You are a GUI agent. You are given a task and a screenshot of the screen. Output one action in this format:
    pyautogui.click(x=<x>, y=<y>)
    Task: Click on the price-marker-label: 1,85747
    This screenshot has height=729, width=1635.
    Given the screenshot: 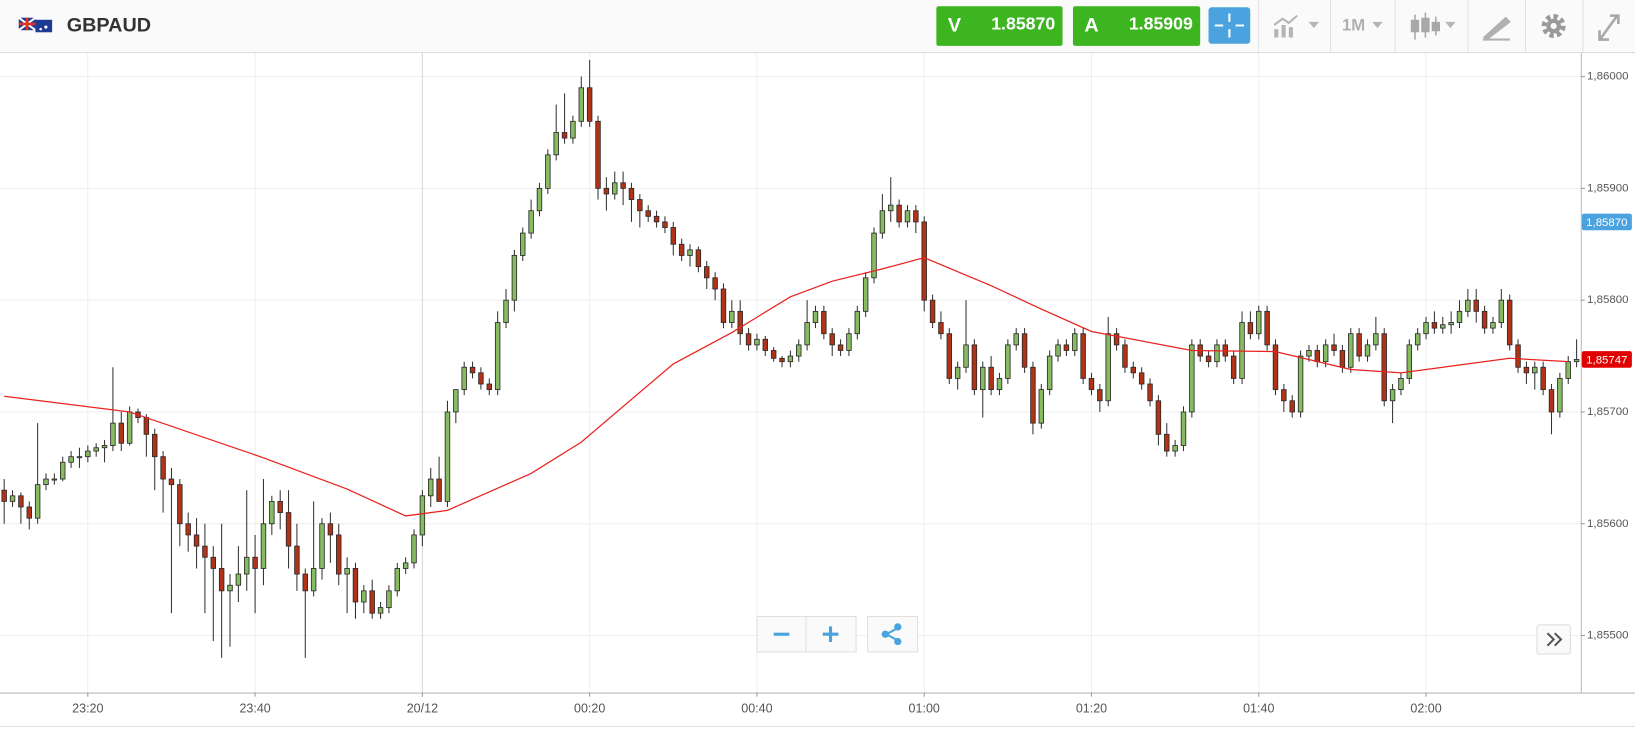 What is the action you would take?
    pyautogui.click(x=1606, y=360)
    